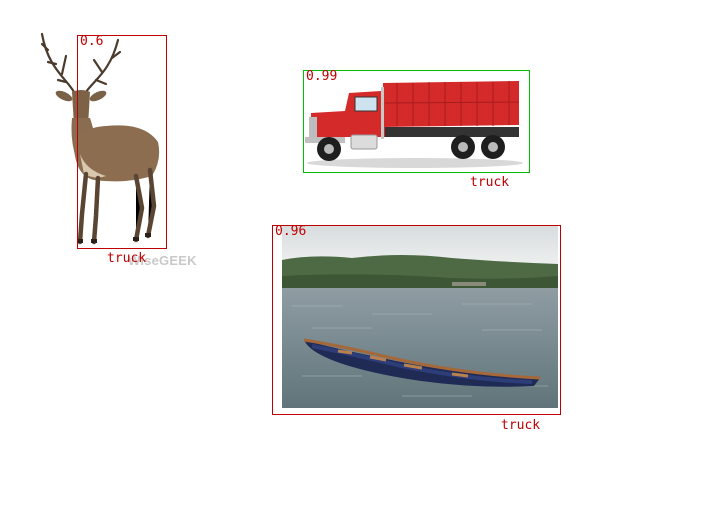 This screenshot has height=513, width=716. I want to click on detection-box-canoe, so click(416, 320).